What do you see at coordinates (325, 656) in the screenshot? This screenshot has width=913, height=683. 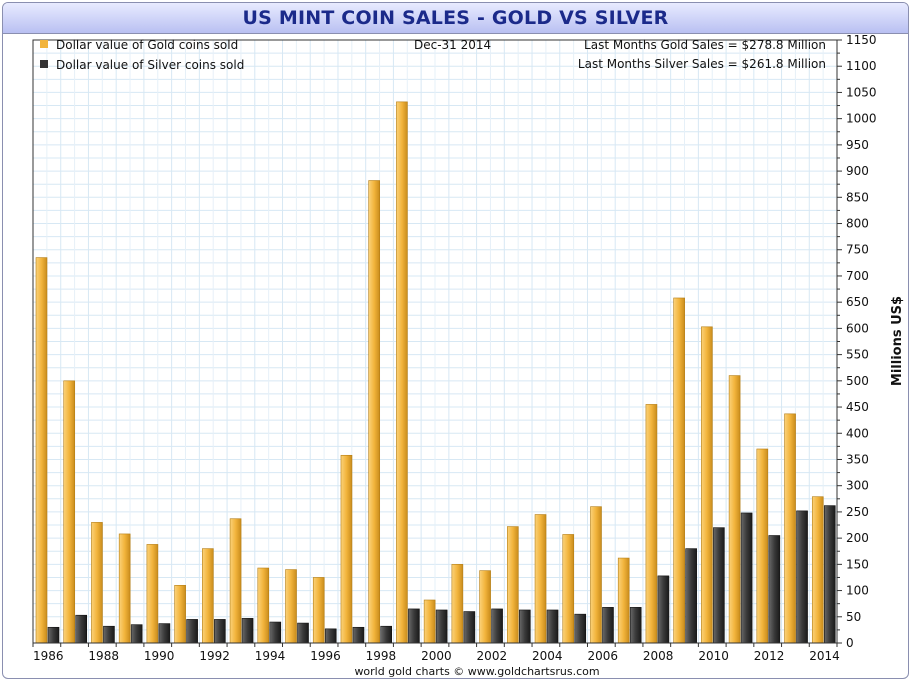 I see `x-tick-label: 1996` at bounding box center [325, 656].